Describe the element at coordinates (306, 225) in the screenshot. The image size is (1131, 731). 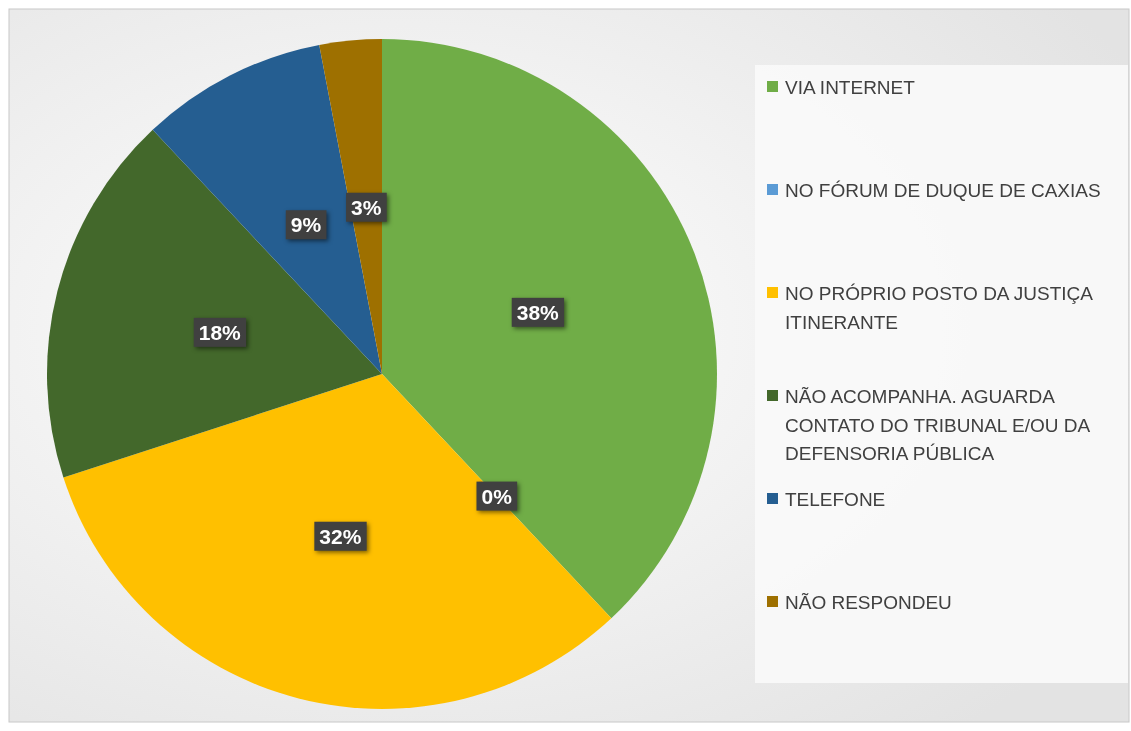
I see `data-label: 9%` at that location.